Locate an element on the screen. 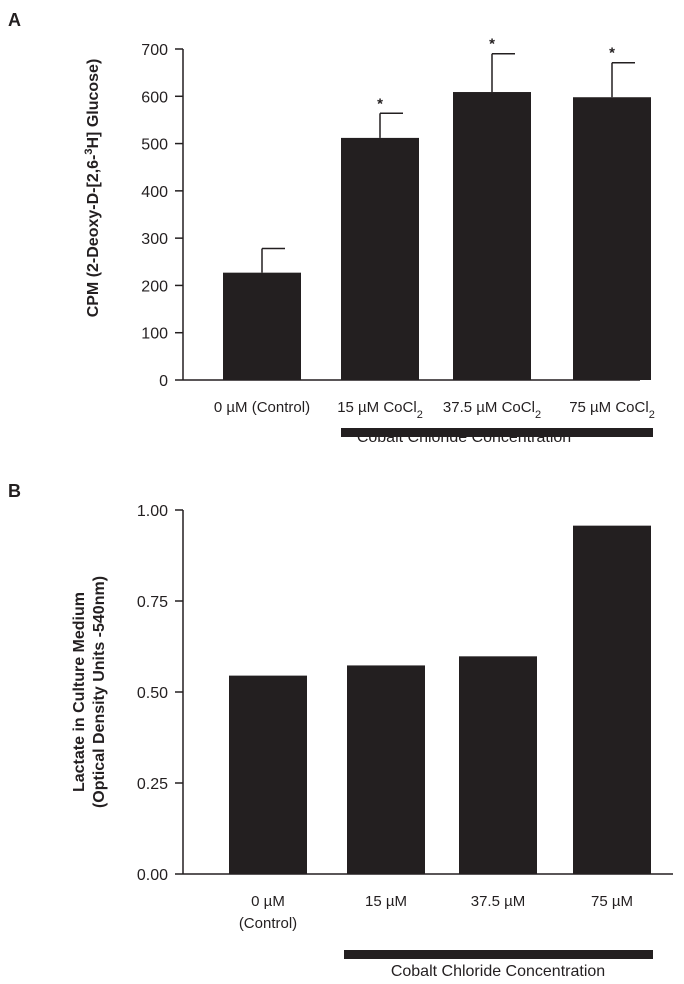  panel-b-ytick-label: 0.75 is located at coordinates (152, 602).